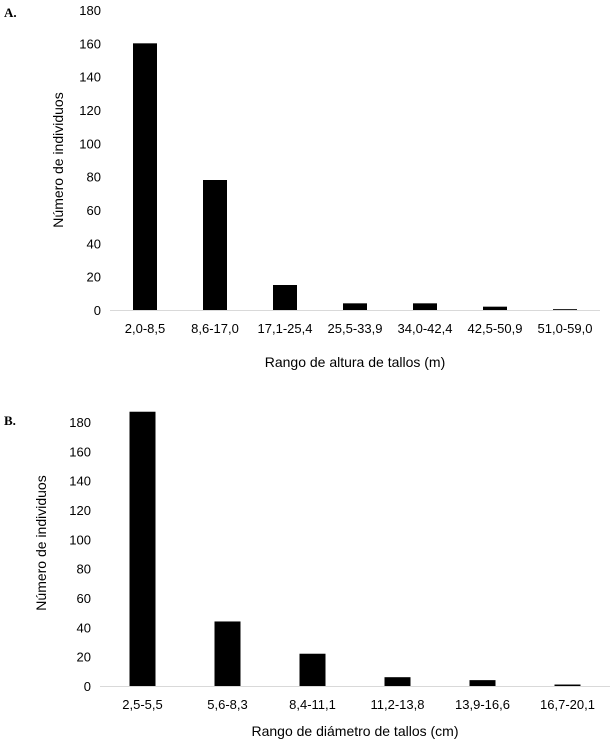  I want to click on x-tick-label: 13,9-16,6, so click(482, 704).